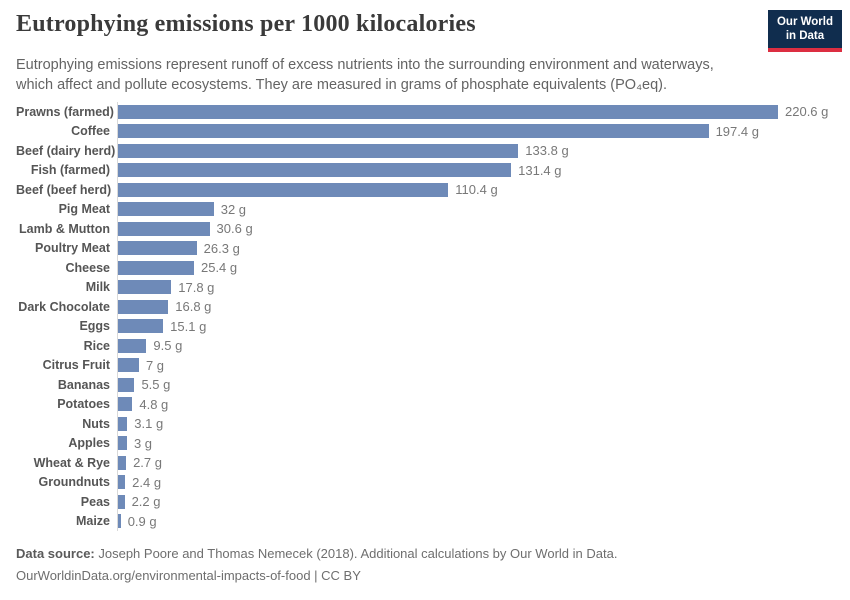  What do you see at coordinates (64, 306) in the screenshot?
I see `category-label: Dark Chocolate` at bounding box center [64, 306].